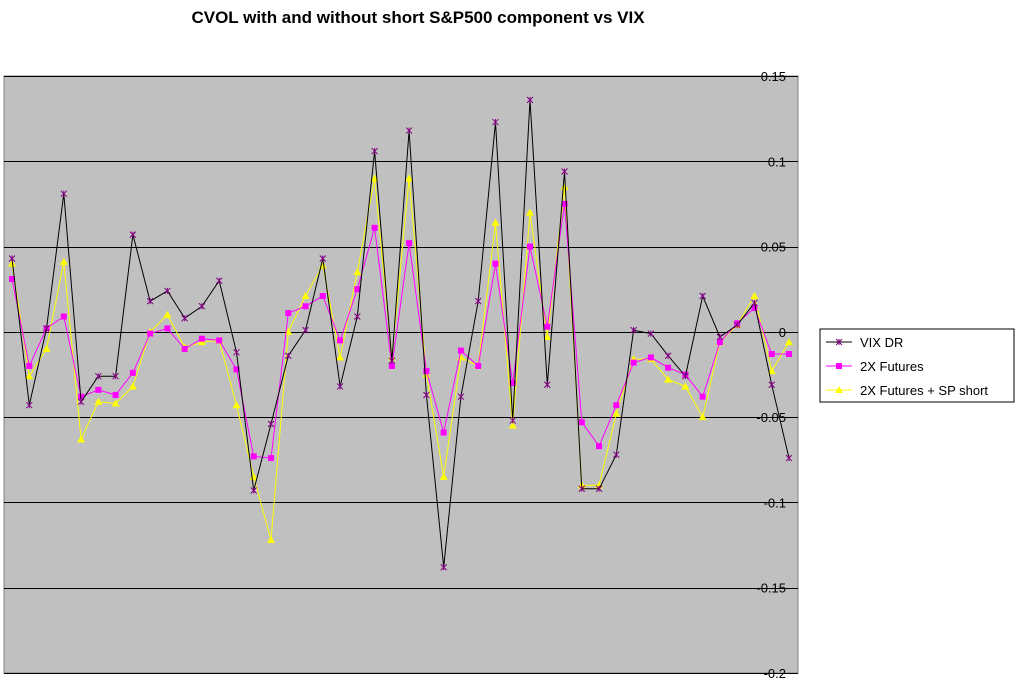 This screenshot has height=681, width=1019. What do you see at coordinates (864, 342) in the screenshot?
I see `legend-item: VIX DR` at bounding box center [864, 342].